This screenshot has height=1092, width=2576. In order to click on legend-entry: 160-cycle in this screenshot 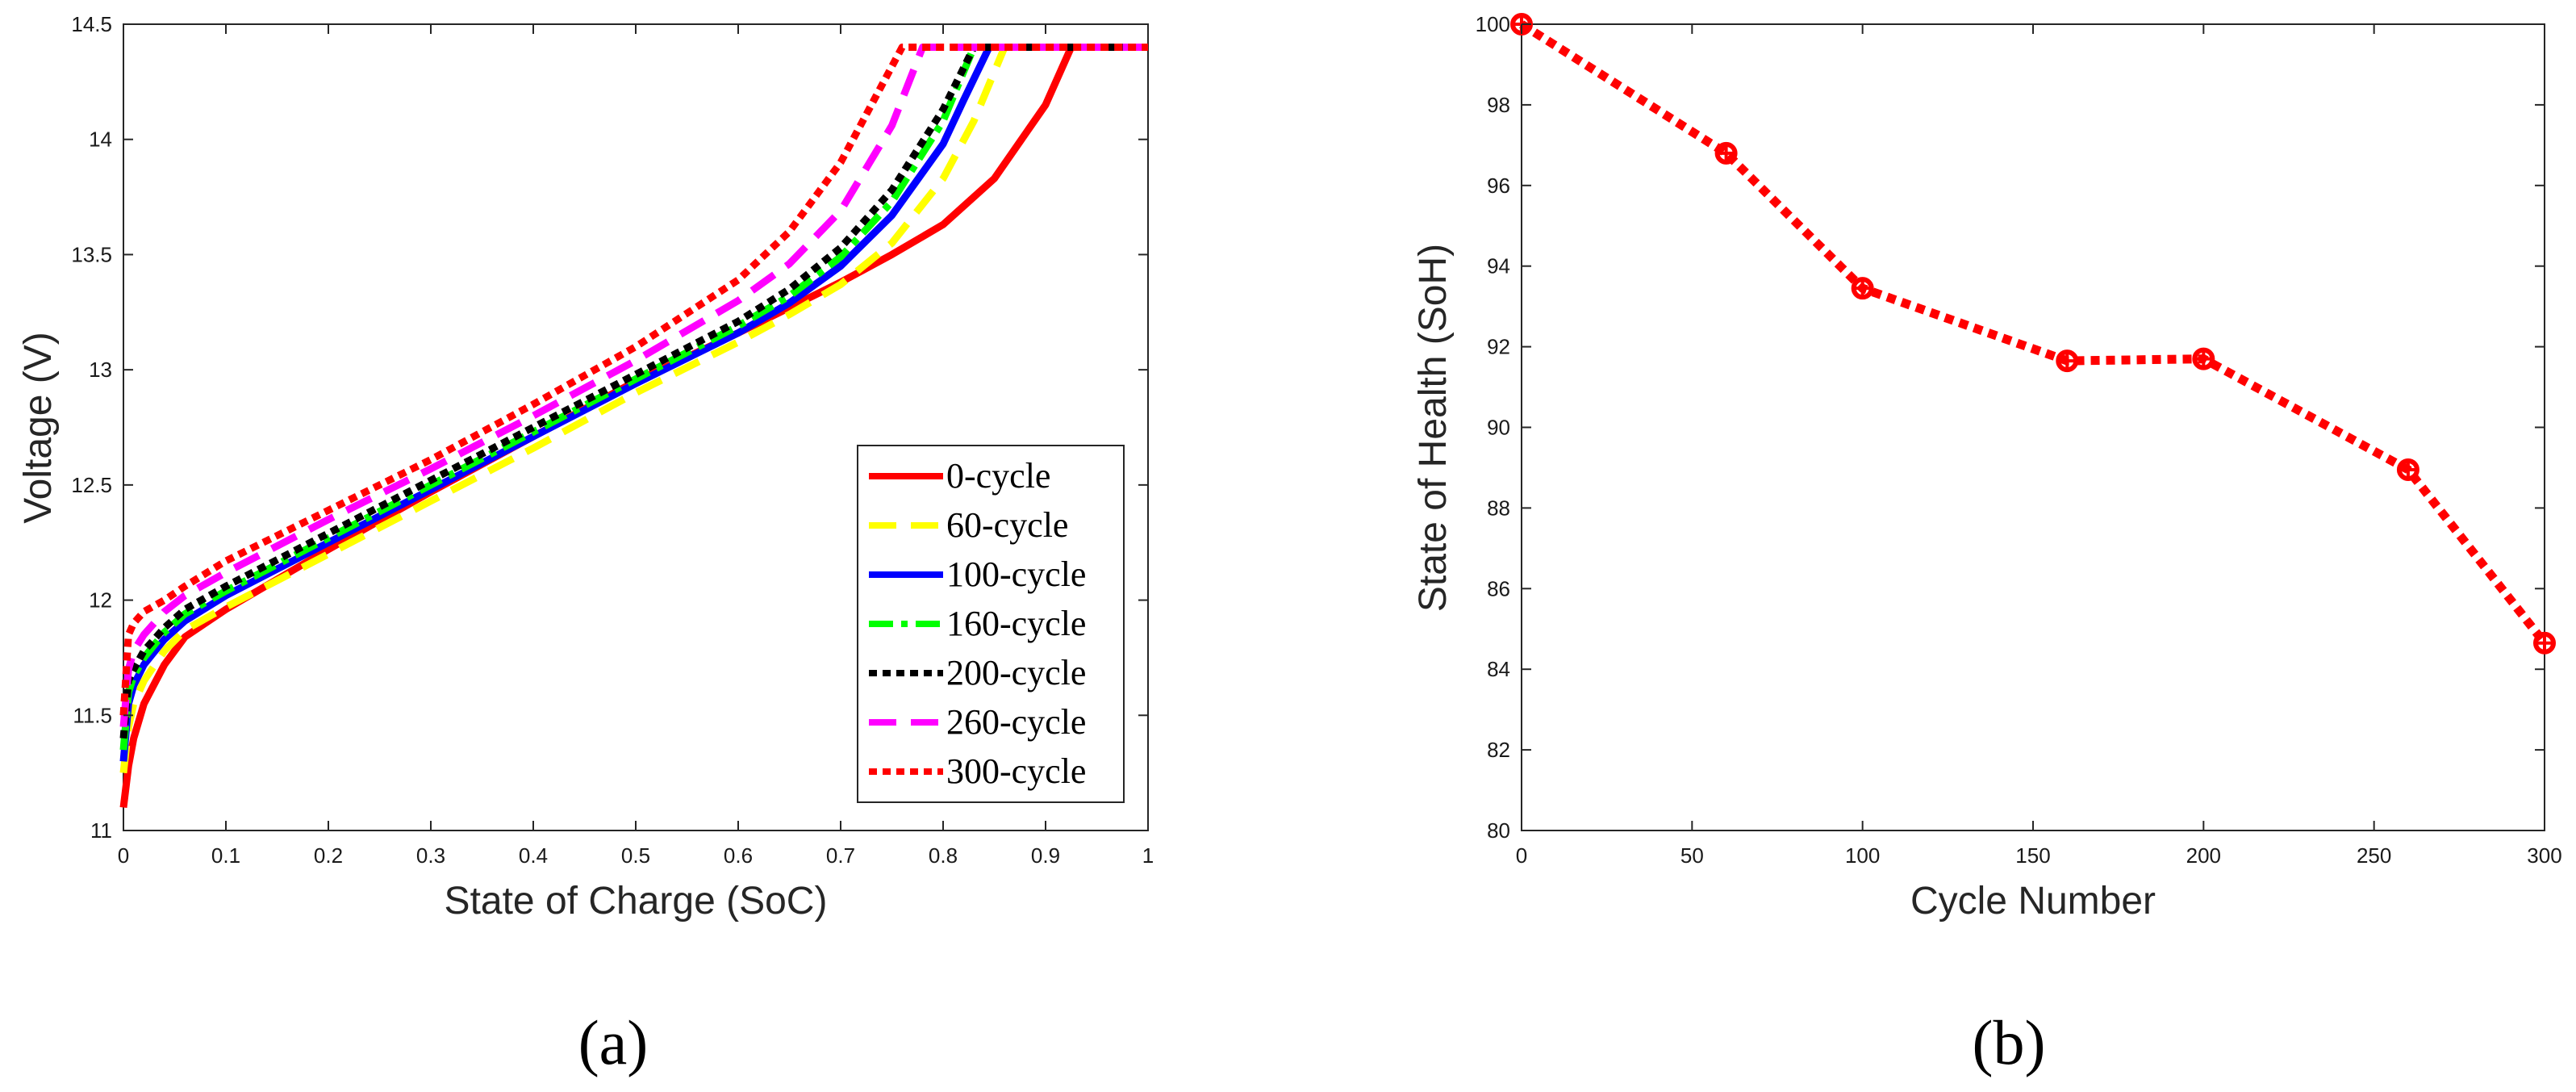, I will do `click(1016, 623)`.